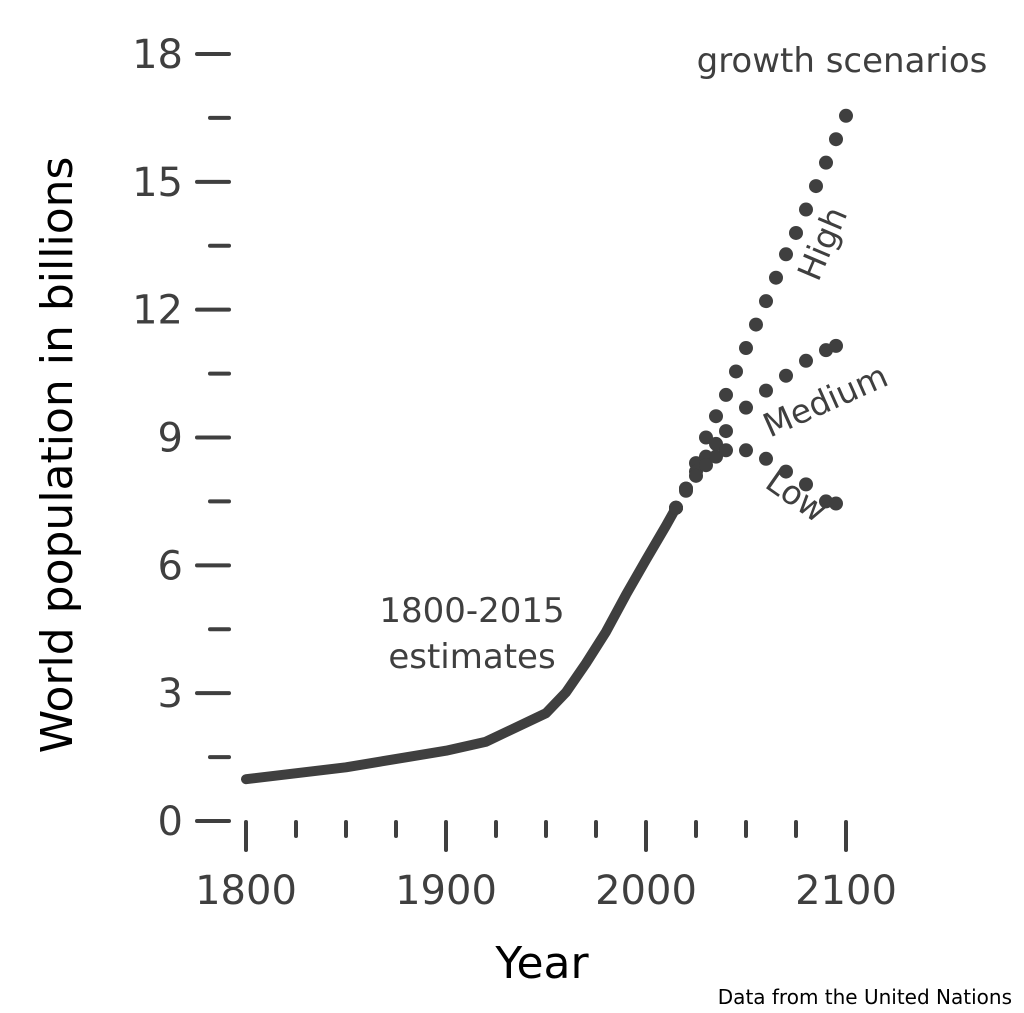 Image resolution: width=1024 pixels, height=1013 pixels. I want to click on y-tick-label: 0, so click(170, 822).